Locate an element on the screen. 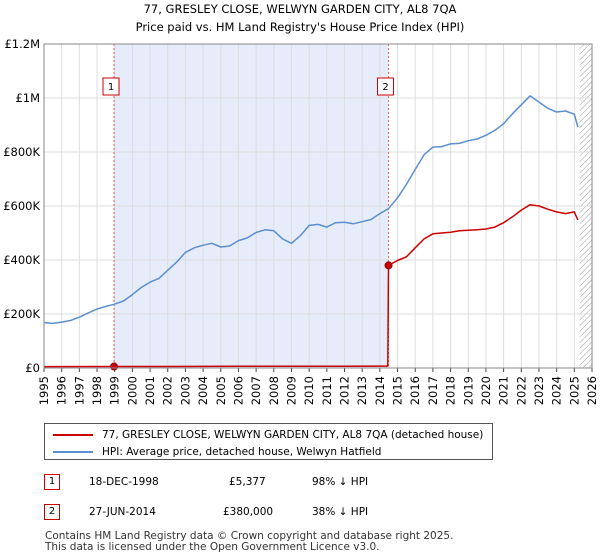  x-tick-label: 2019 is located at coordinates (468, 390).